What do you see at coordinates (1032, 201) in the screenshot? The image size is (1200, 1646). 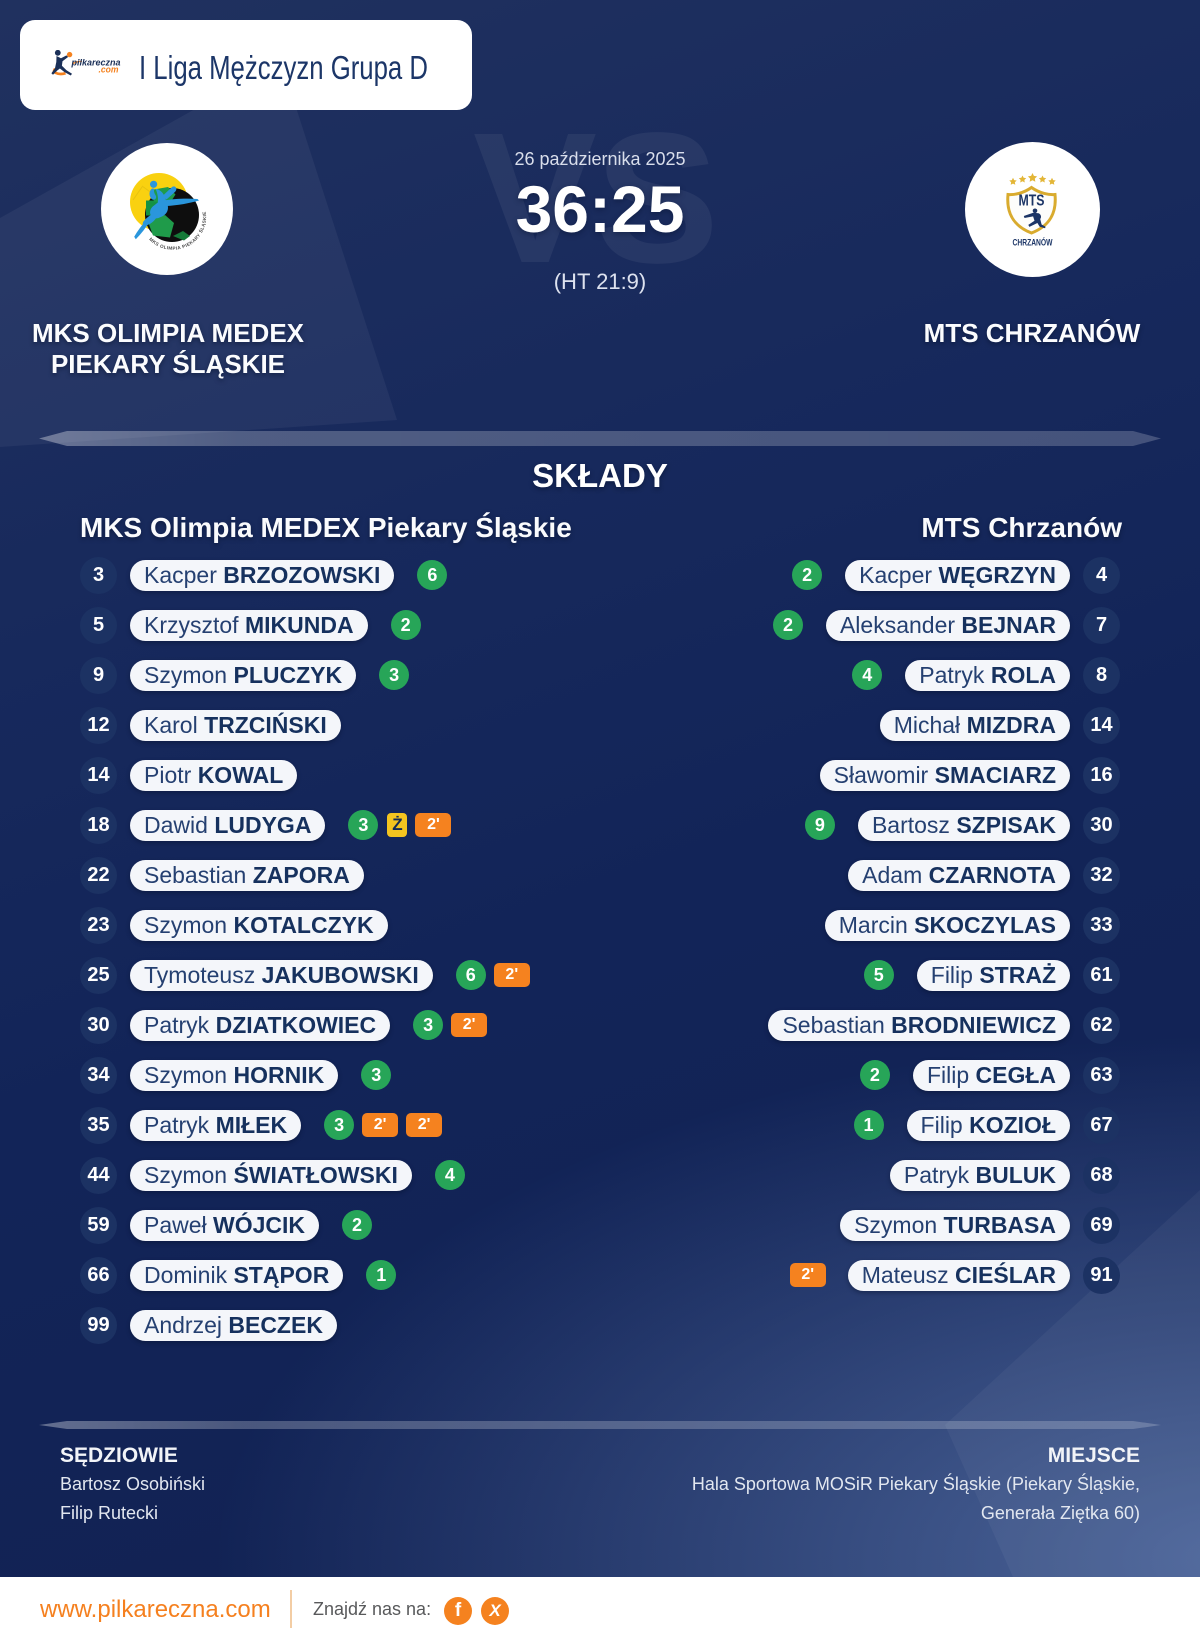 I see `svg-text: MTS` at bounding box center [1032, 201].